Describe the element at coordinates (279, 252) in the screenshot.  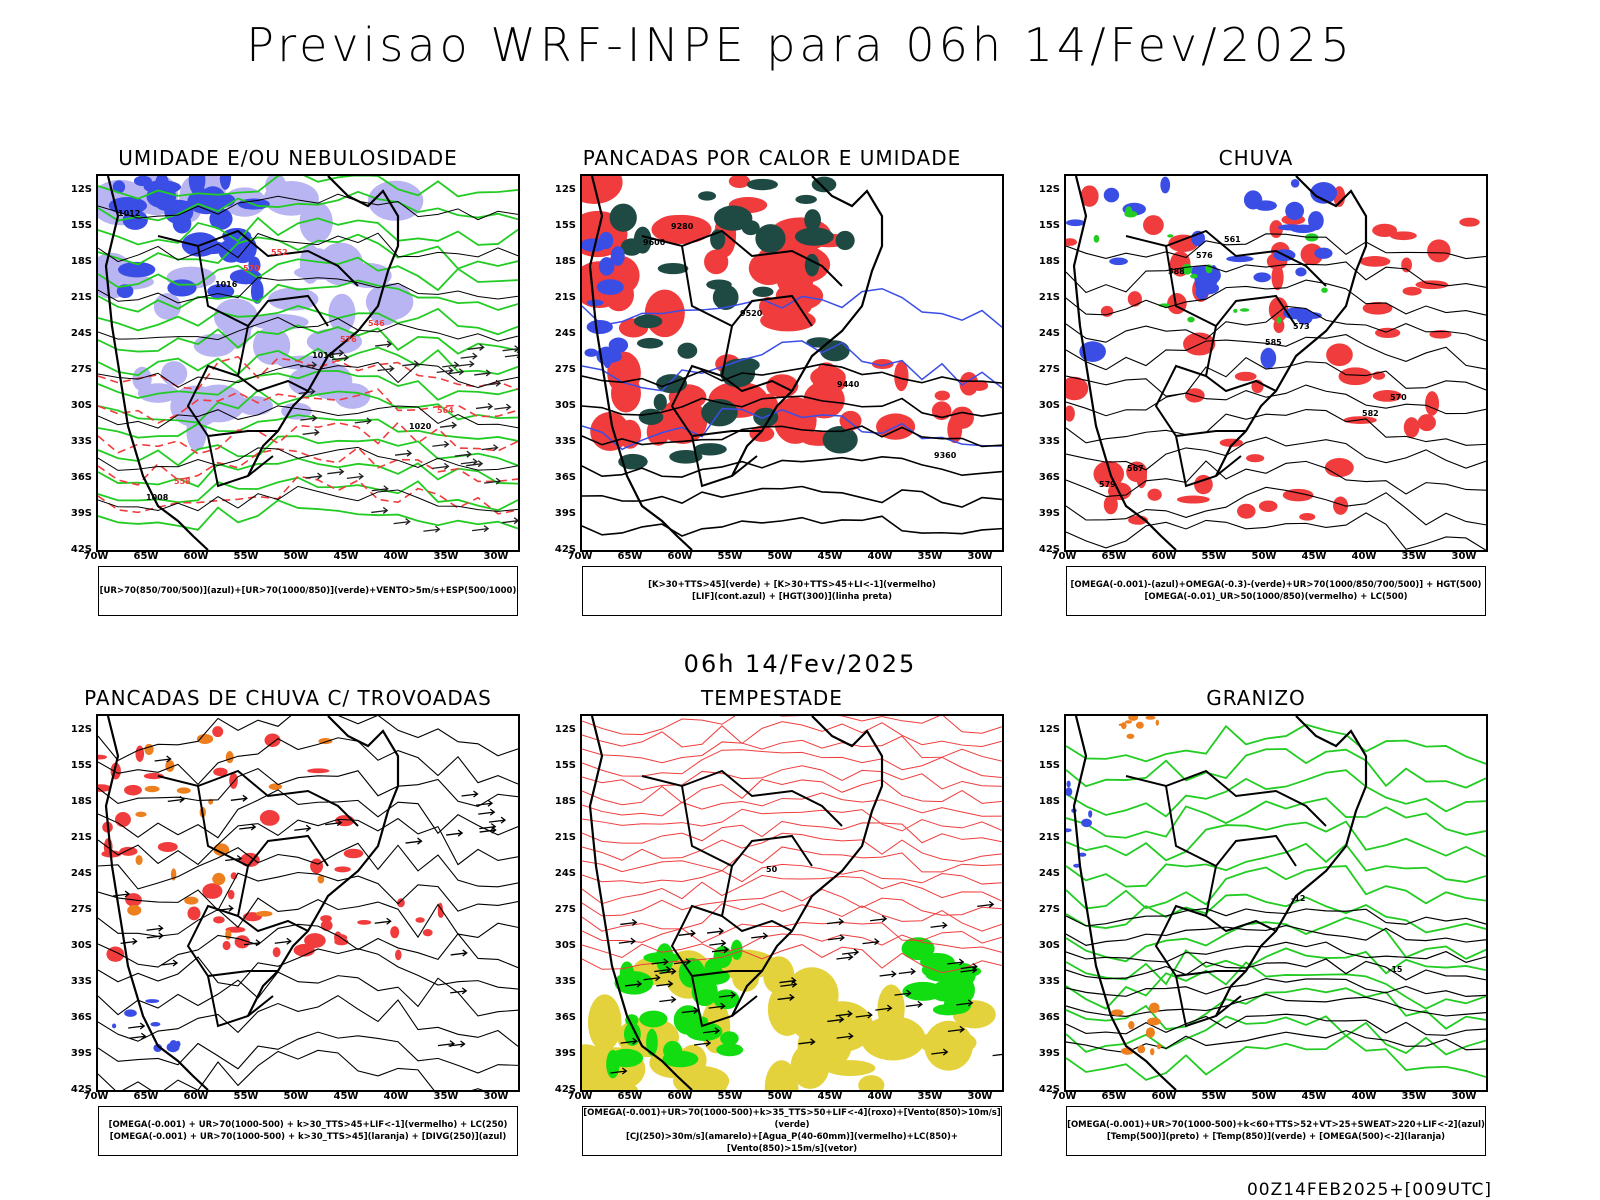
I see `contour-label: 552` at that location.